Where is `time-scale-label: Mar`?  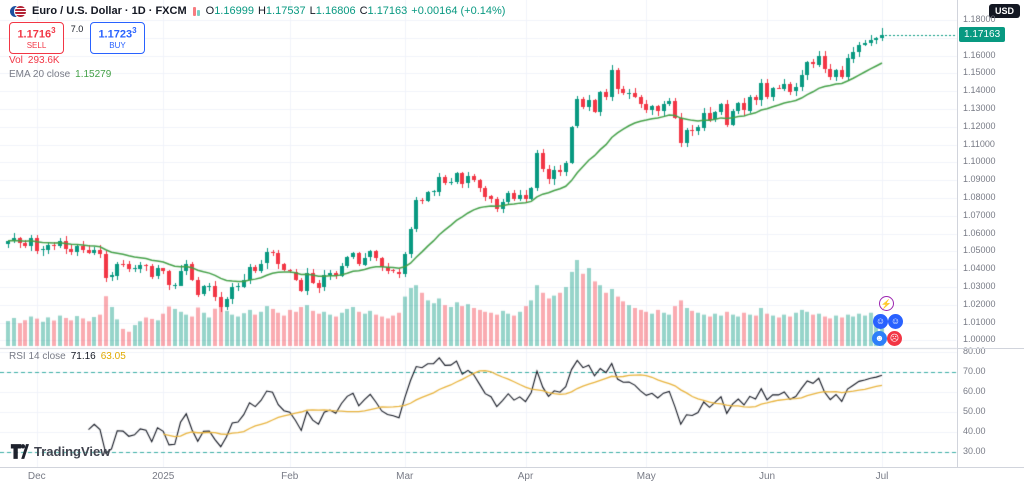
time-scale-label: Mar is located at coordinates (405, 476).